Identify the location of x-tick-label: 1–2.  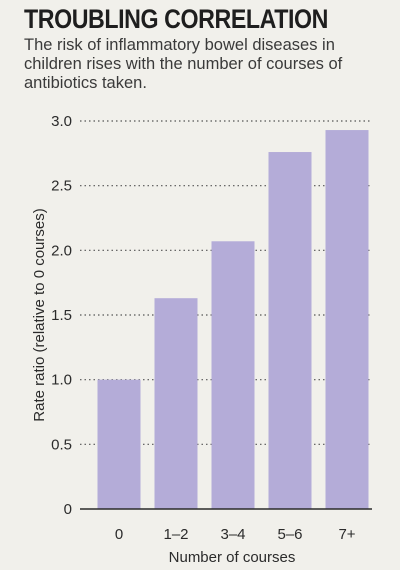
(175, 534).